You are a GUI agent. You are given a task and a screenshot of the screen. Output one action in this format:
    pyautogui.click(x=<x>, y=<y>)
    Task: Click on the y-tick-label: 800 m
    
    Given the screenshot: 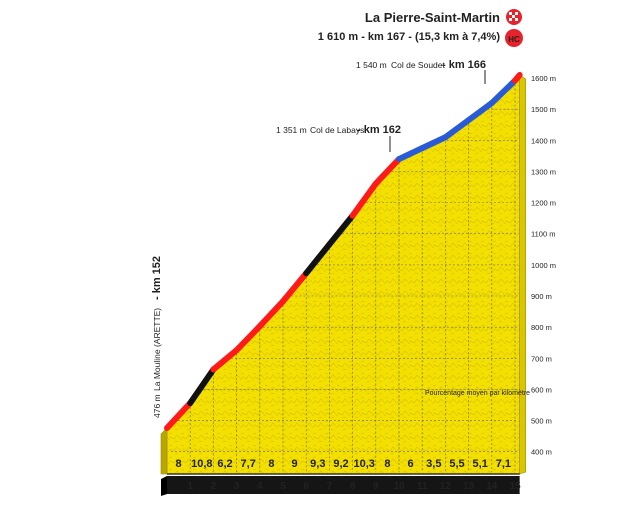 What is the action you would take?
    pyautogui.click(x=541, y=327)
    